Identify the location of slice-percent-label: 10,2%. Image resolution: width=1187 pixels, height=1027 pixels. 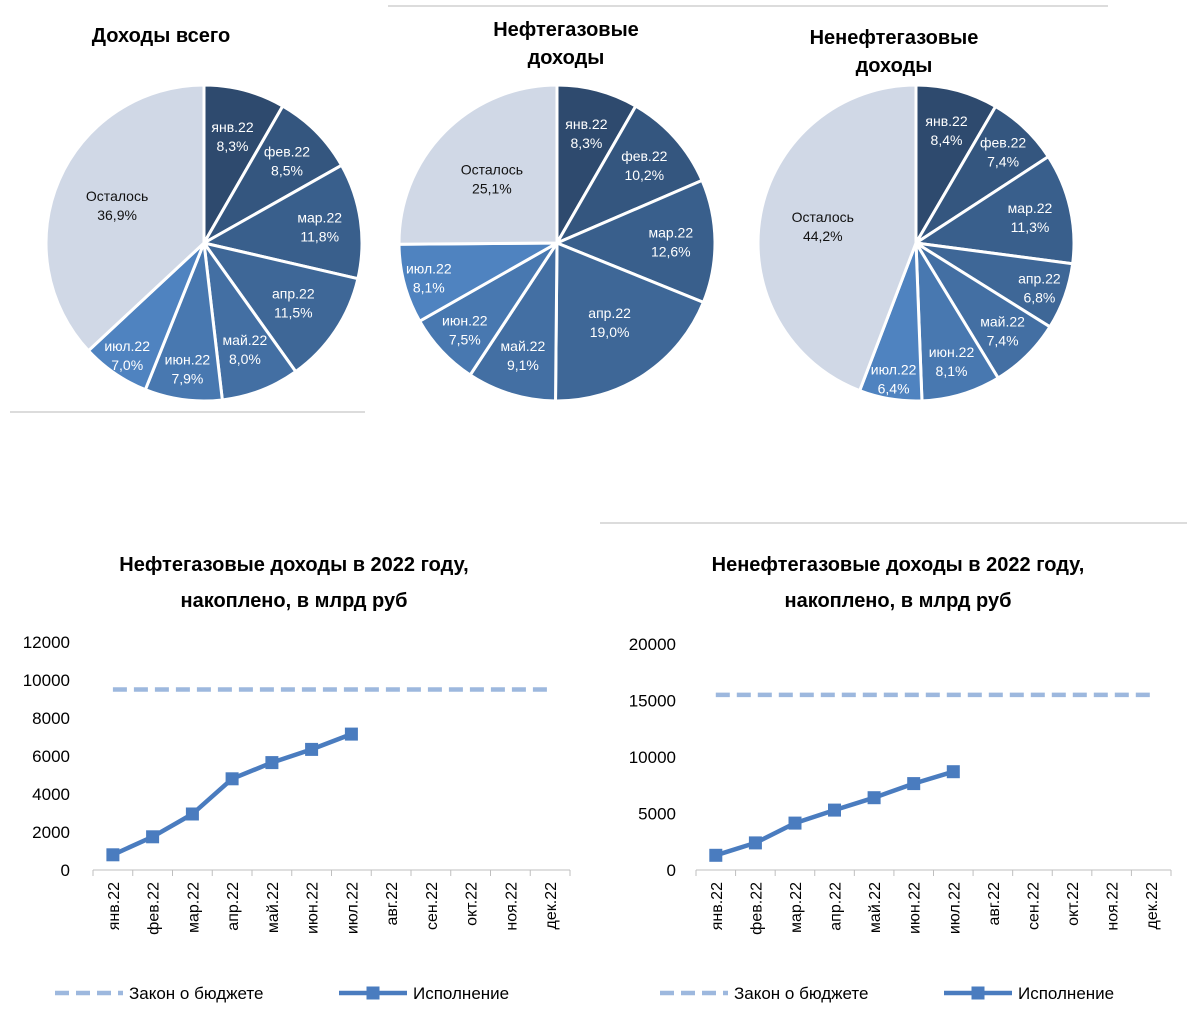
(644, 175).